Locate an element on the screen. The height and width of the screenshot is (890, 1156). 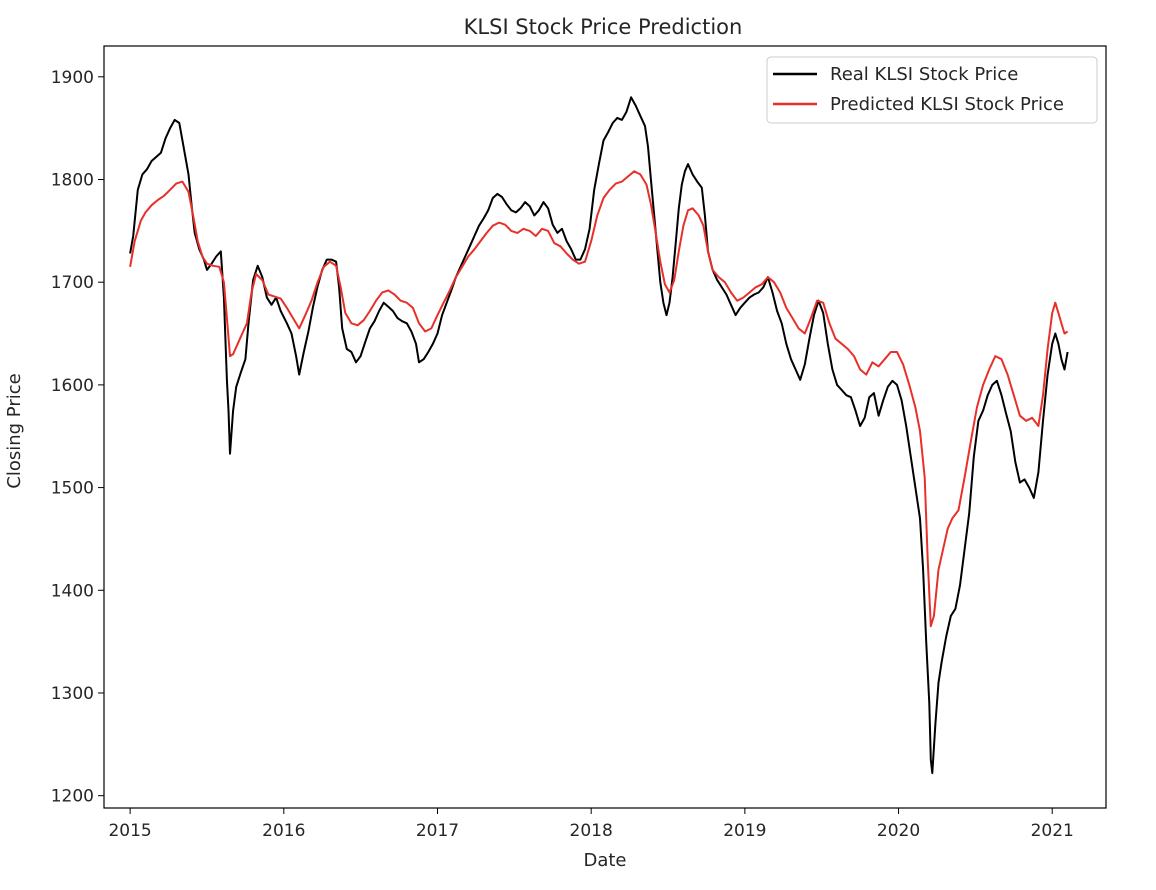
y-tick-label: 1500 is located at coordinates (72, 489).